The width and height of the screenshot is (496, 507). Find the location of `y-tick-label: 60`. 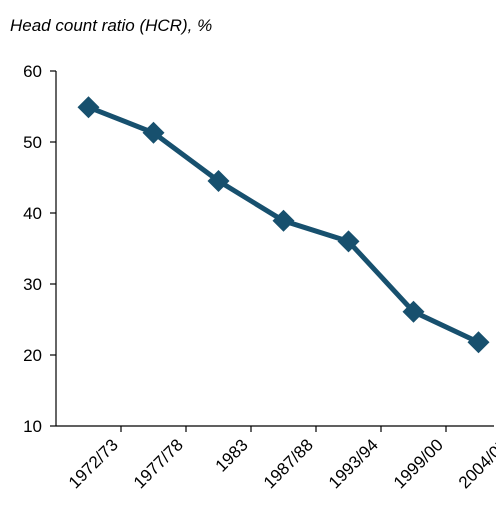

y-tick-label: 60 is located at coordinates (32, 71).